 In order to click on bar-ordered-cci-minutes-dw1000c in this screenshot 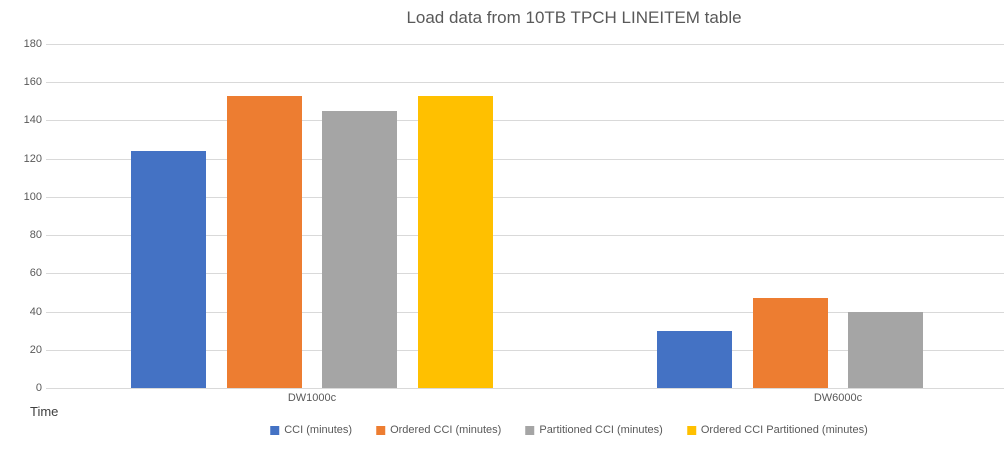, I will do `click(264, 241)`.